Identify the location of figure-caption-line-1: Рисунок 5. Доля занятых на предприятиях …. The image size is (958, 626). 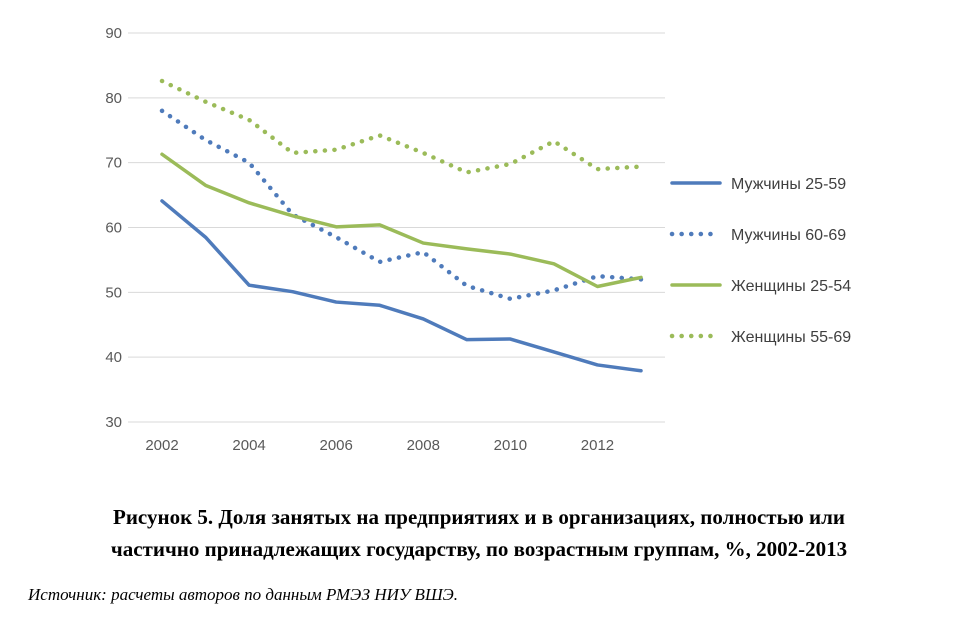
(479, 517).